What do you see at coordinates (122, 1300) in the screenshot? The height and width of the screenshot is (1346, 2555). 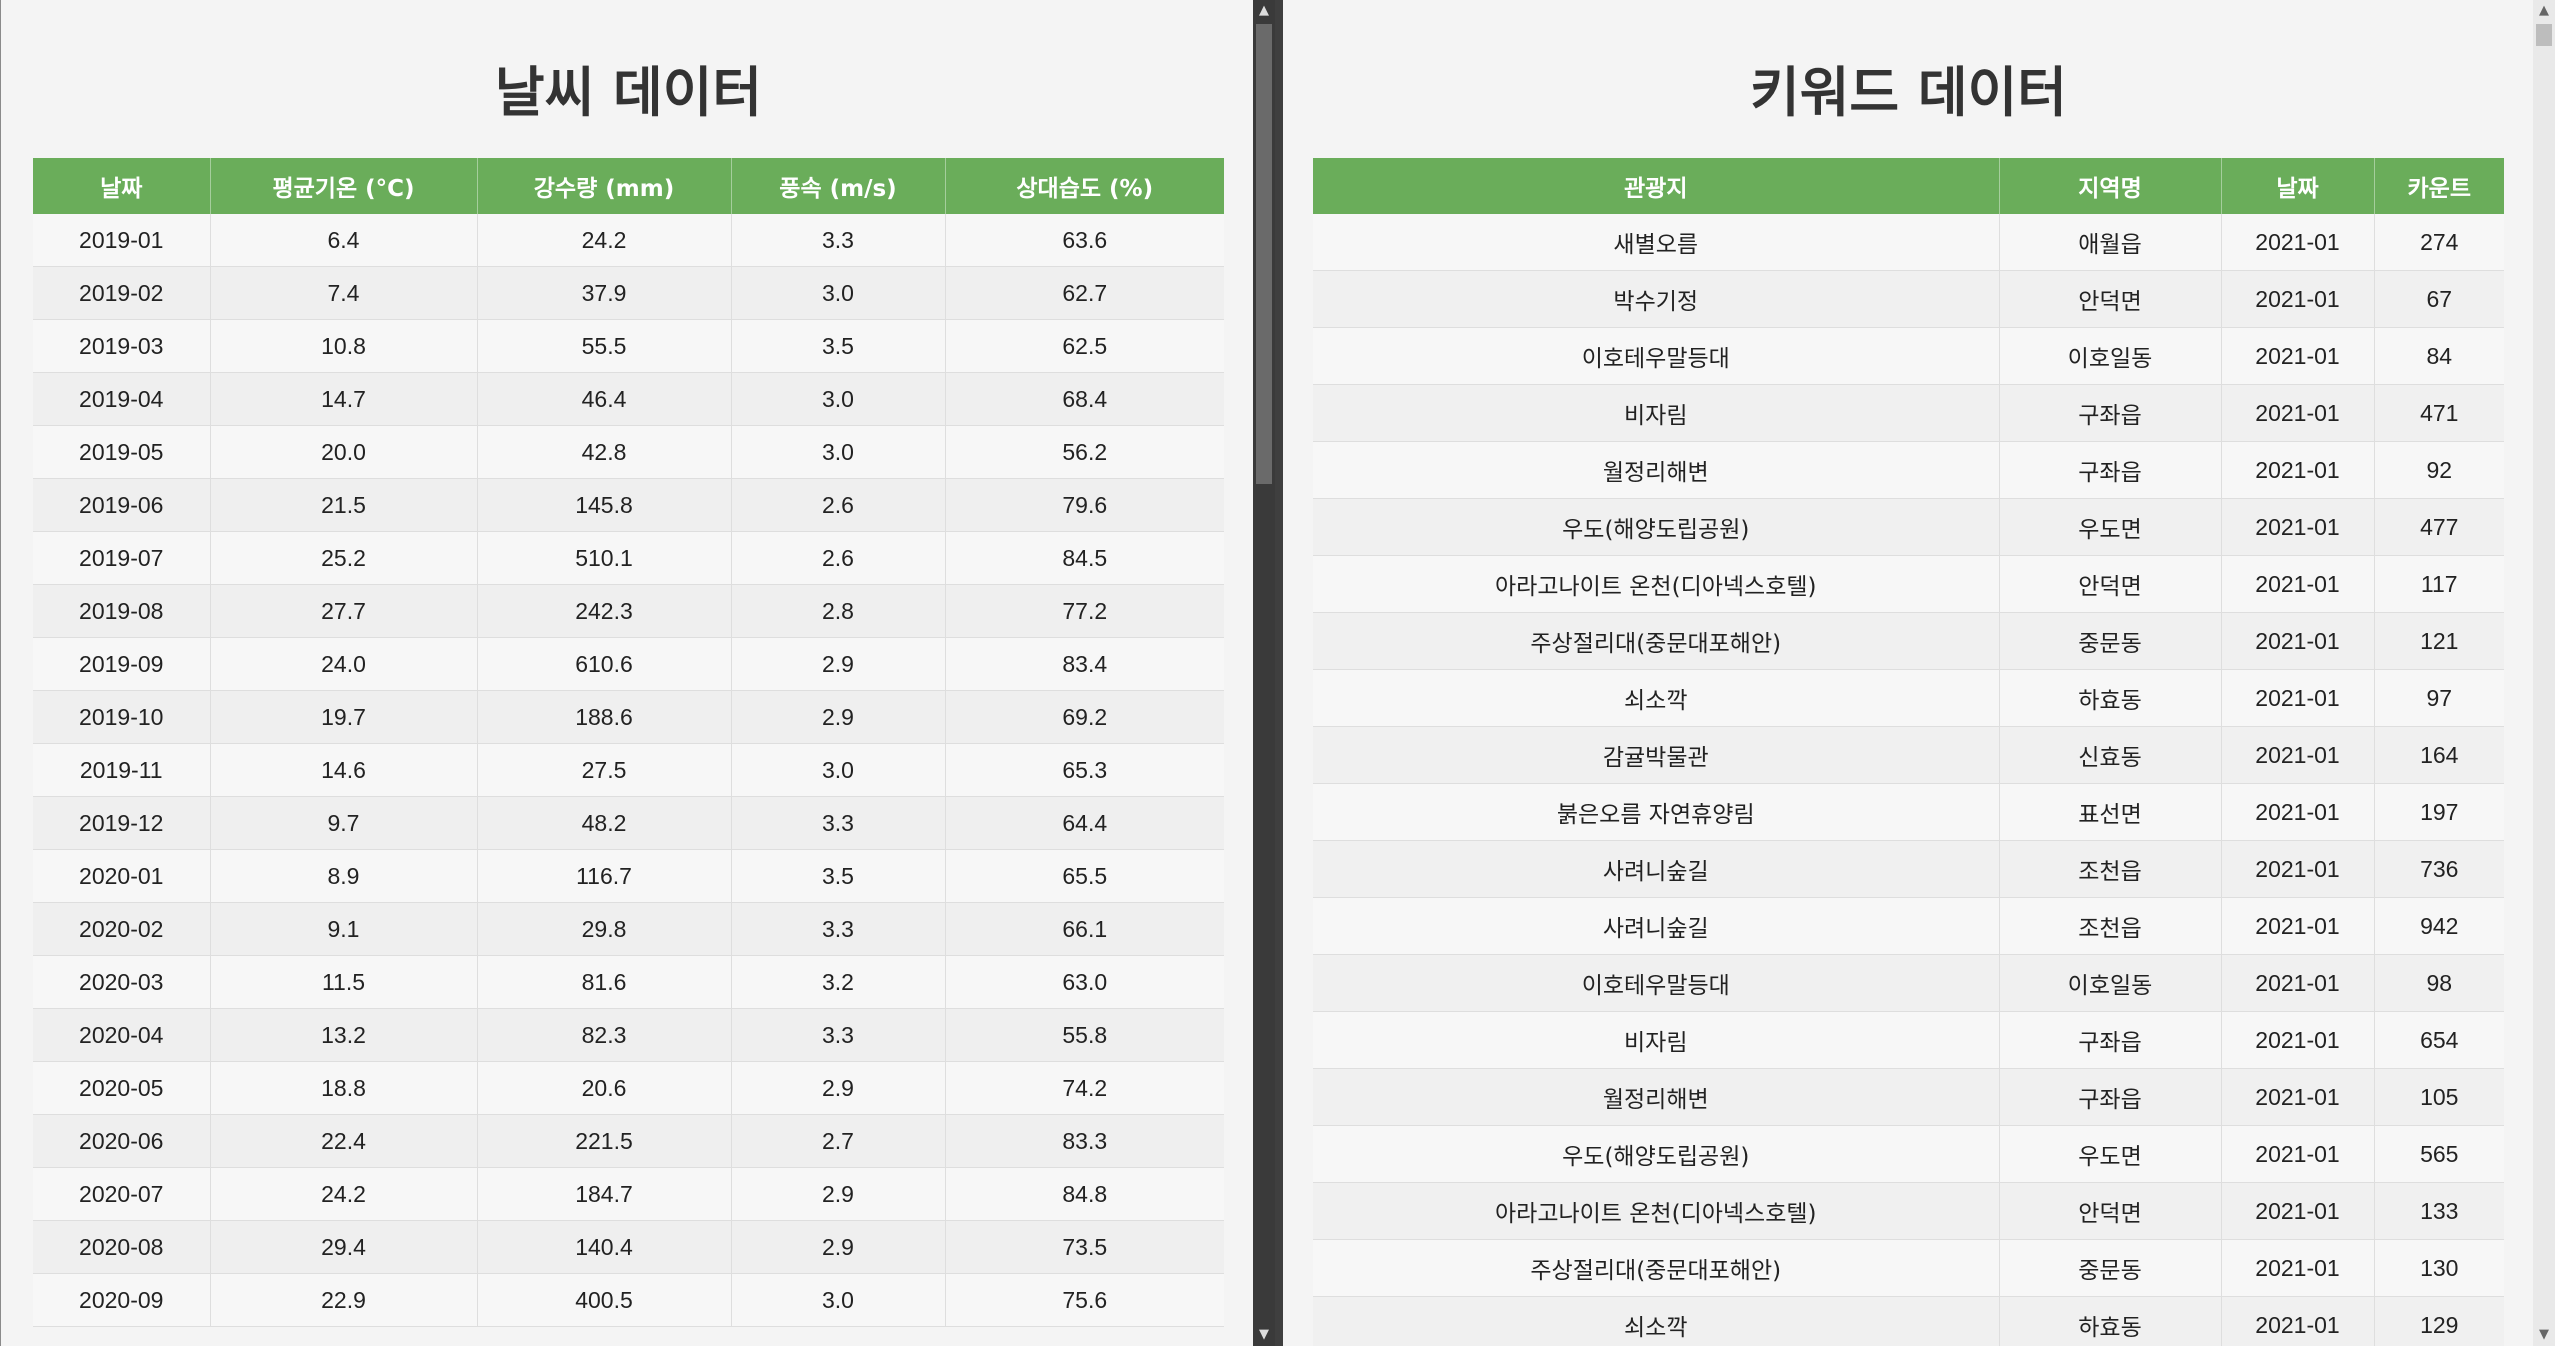 I see `weather-cell: 2020-09` at bounding box center [122, 1300].